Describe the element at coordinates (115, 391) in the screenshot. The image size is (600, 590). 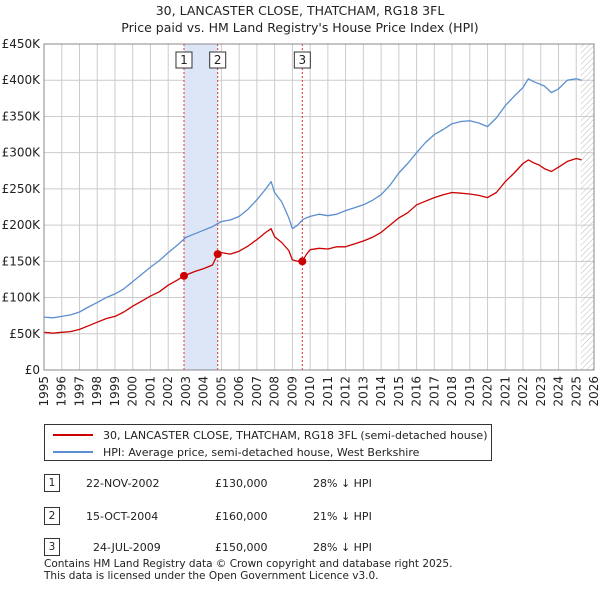
I see `x-tick-label: 1999` at that location.